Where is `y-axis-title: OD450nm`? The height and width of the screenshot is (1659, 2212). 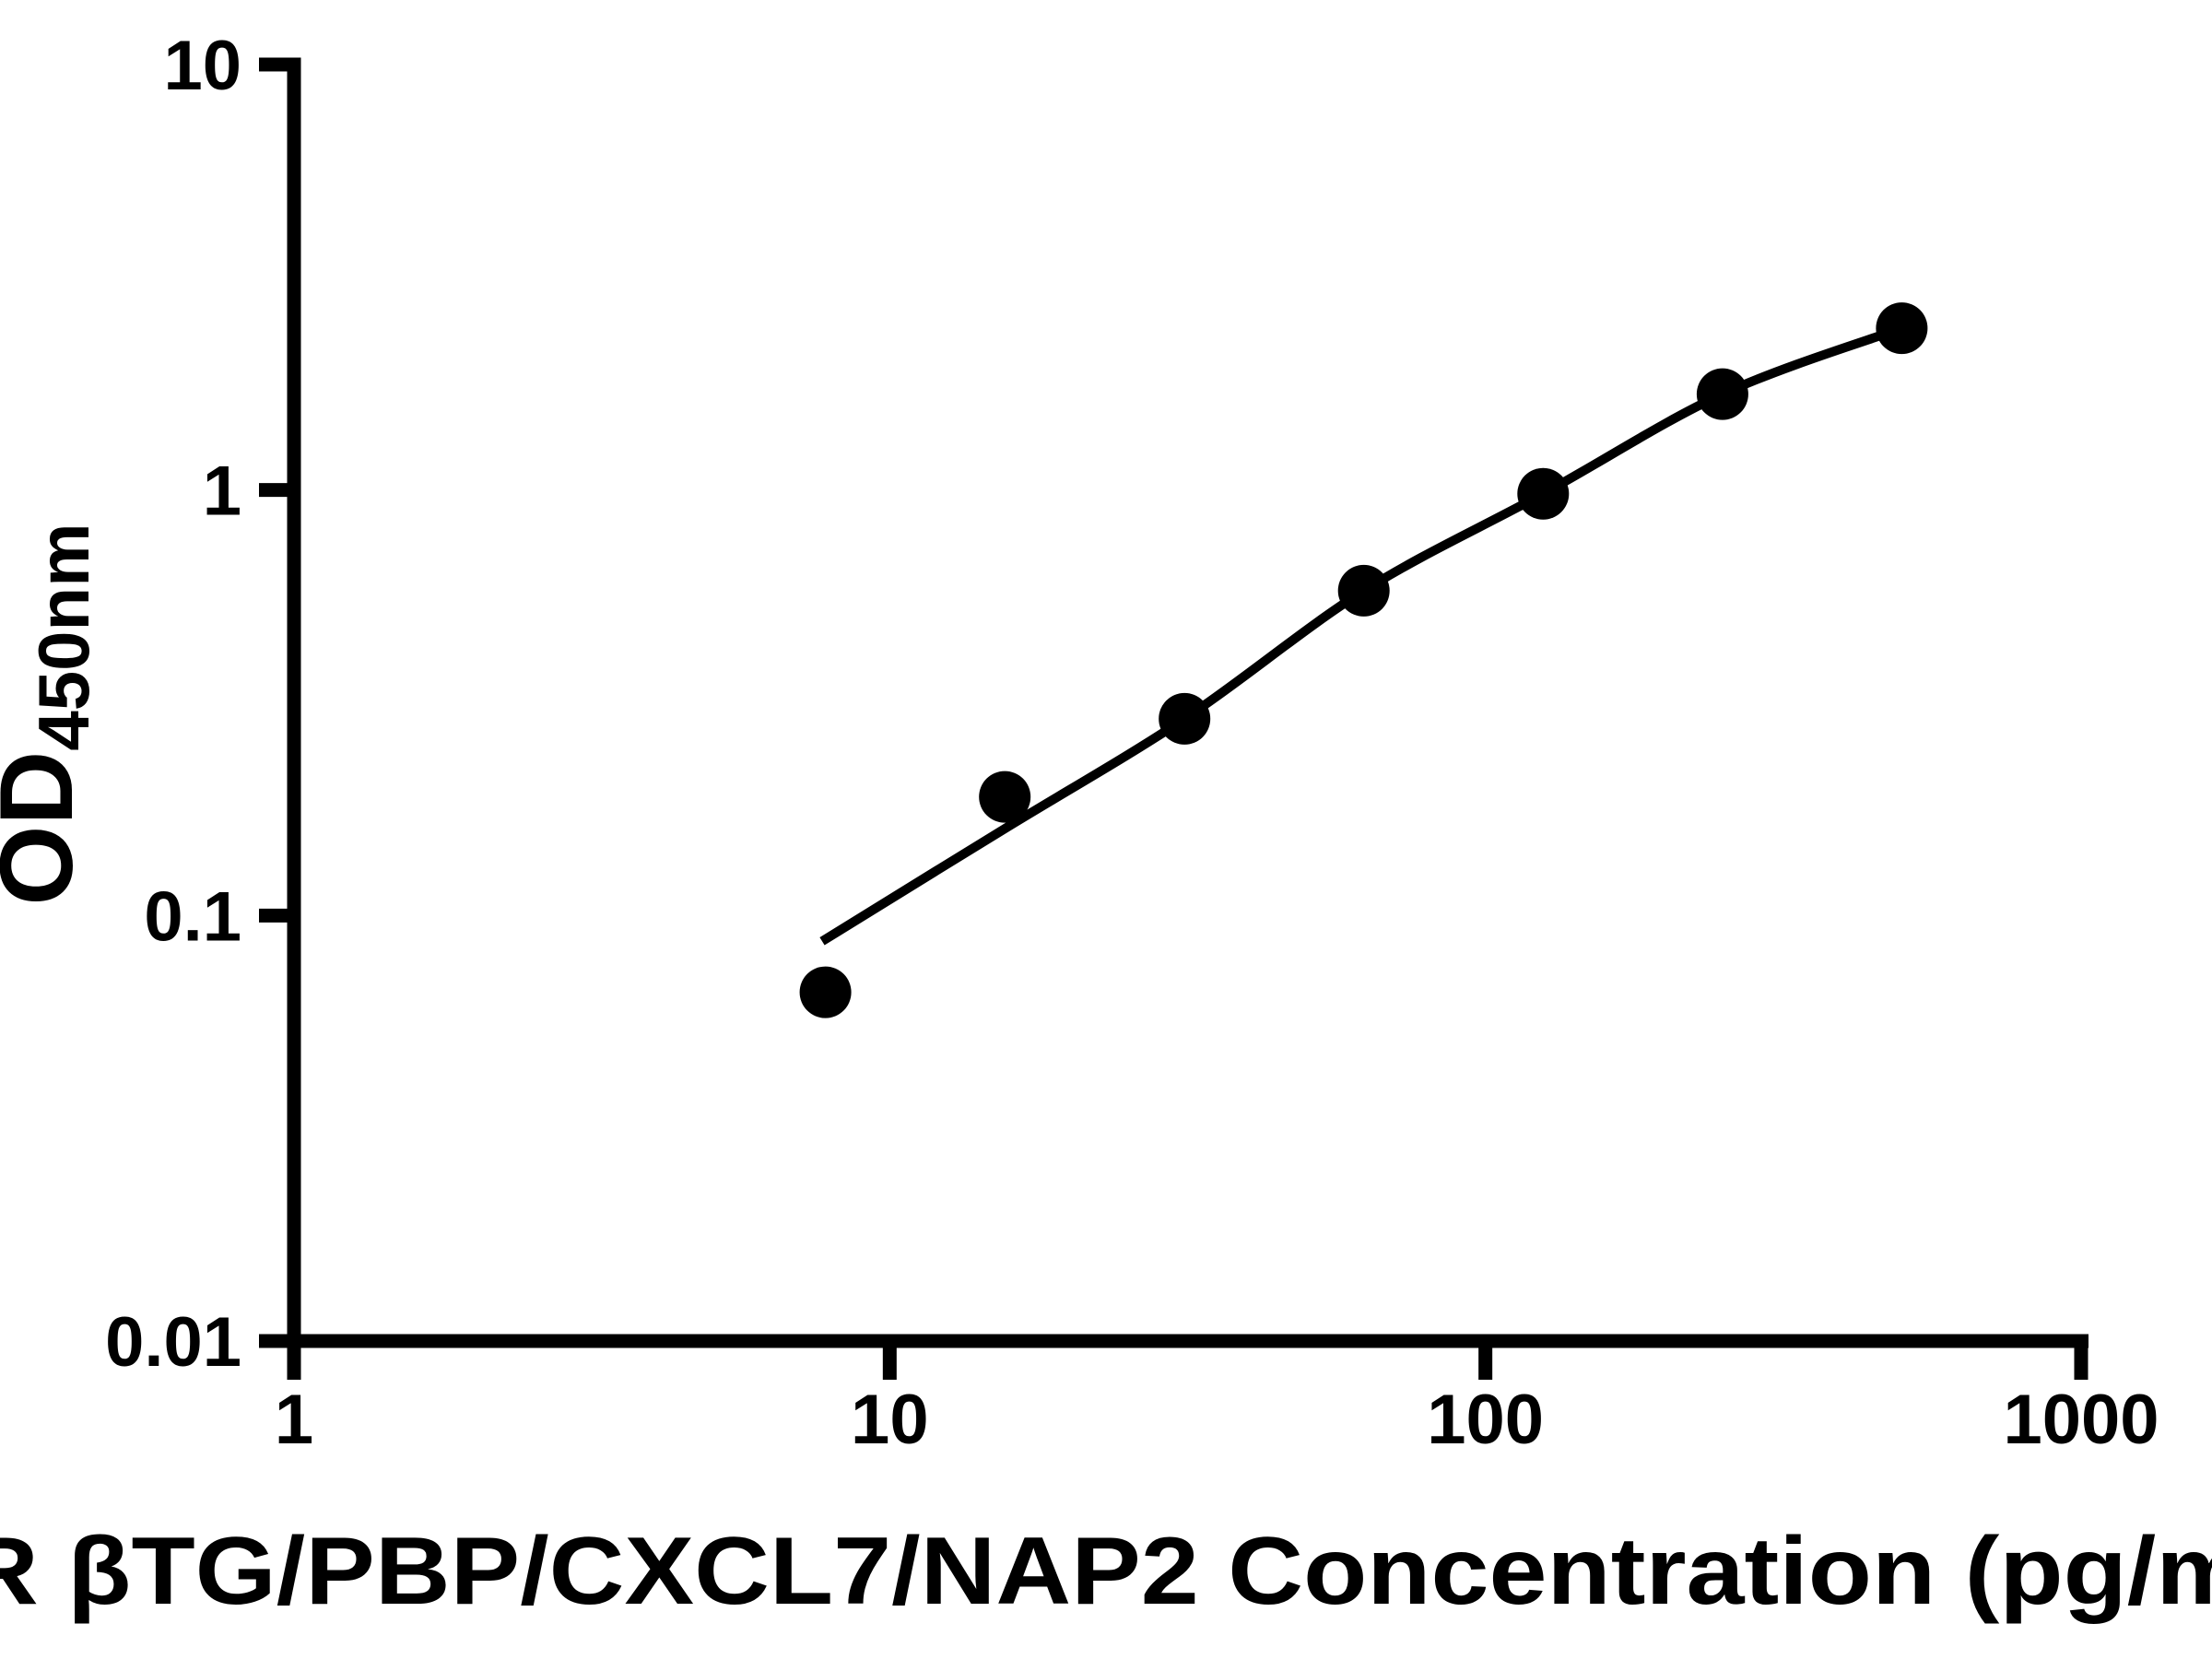
y-axis-title: OD450nm is located at coordinates (52, 714).